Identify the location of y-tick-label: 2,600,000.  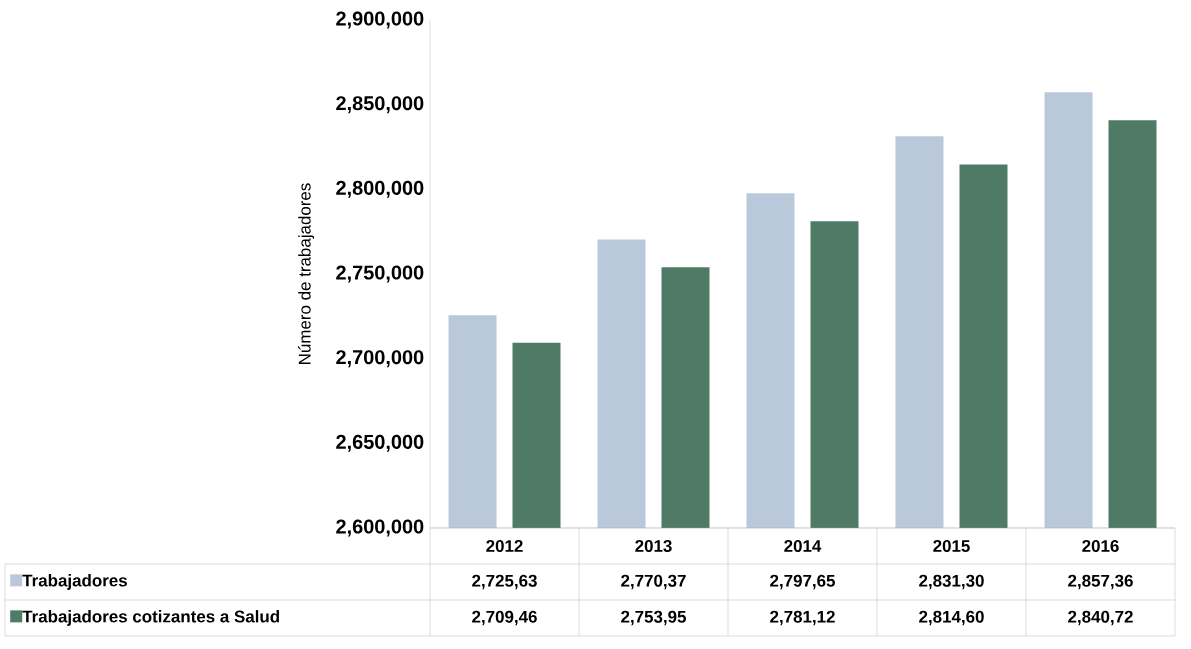
(380, 528).